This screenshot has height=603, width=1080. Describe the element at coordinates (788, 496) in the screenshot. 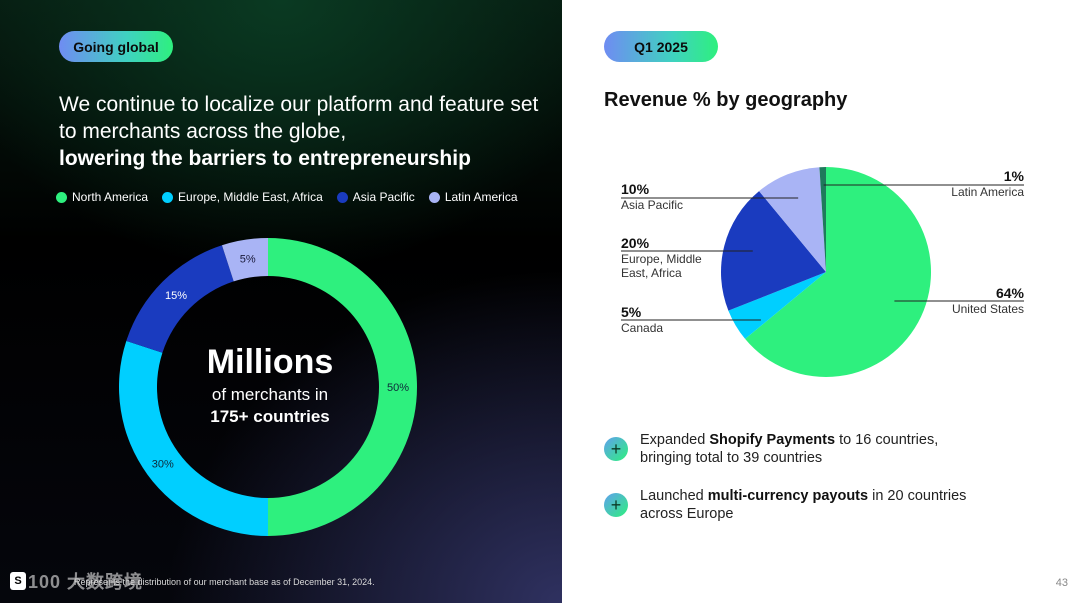

I see `bullet-bold: multi-currency payouts` at that location.